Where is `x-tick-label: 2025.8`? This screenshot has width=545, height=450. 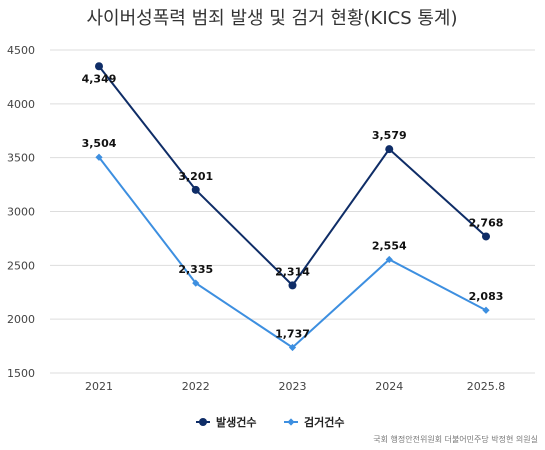 x-tick-label: 2025.8 is located at coordinates (486, 386).